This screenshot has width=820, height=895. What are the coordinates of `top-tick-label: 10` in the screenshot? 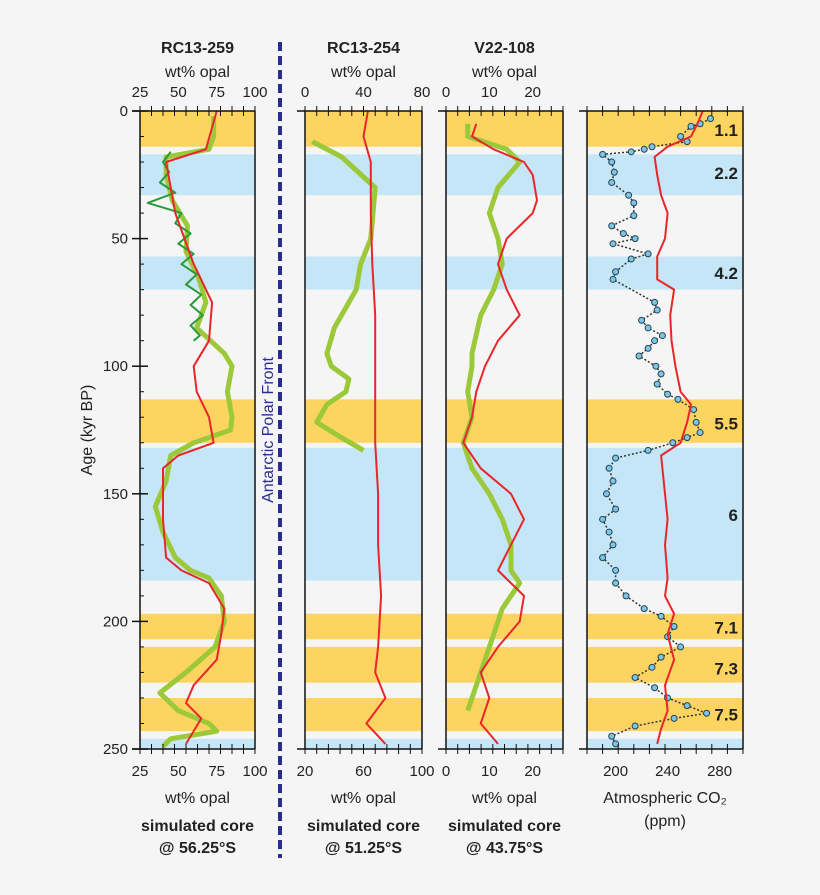 It's located at (489, 92).